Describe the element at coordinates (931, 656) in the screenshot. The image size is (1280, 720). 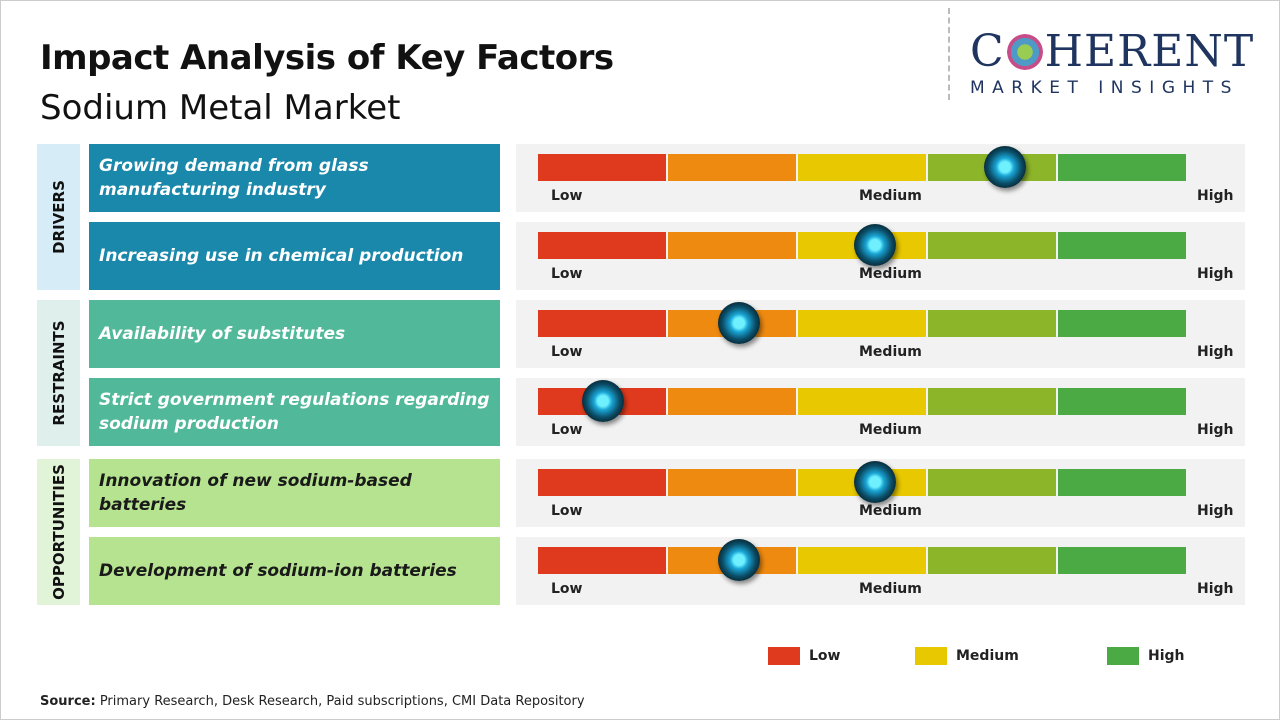
I see `legend-swatch-medium` at that location.